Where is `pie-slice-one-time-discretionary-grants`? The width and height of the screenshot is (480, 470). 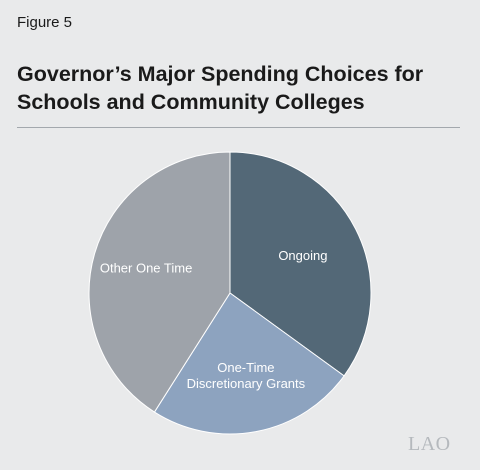 pie-slice-one-time-discretionary-grants is located at coordinates (249, 363).